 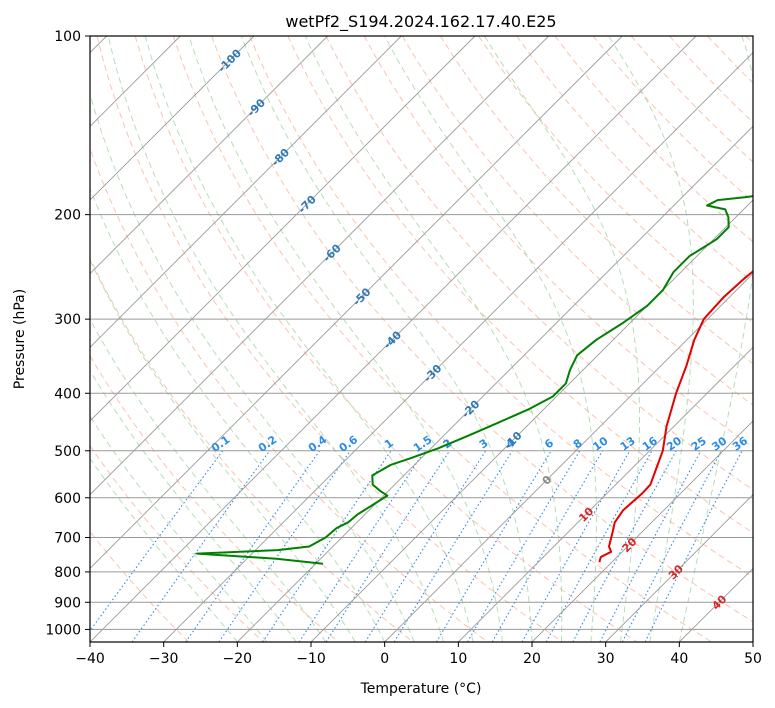 What do you see at coordinates (63, 630) in the screenshot?
I see `y-tick-label: 1000` at bounding box center [63, 630].